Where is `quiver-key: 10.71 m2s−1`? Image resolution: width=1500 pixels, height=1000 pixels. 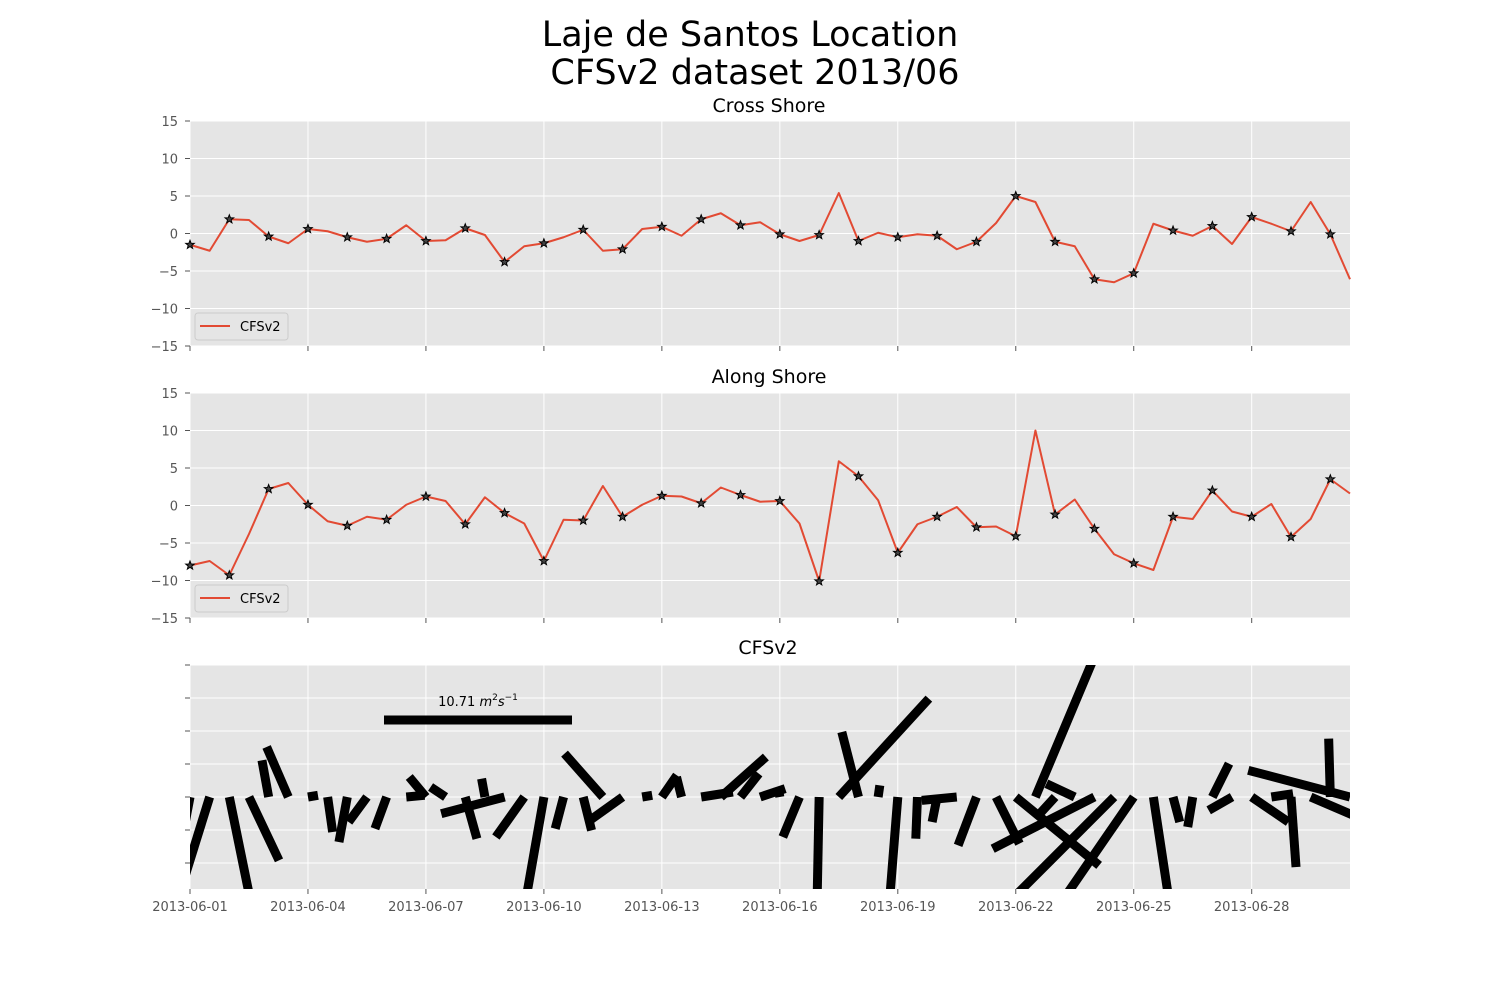 quiver-key: 10.71 m2s−1 is located at coordinates (478, 709).